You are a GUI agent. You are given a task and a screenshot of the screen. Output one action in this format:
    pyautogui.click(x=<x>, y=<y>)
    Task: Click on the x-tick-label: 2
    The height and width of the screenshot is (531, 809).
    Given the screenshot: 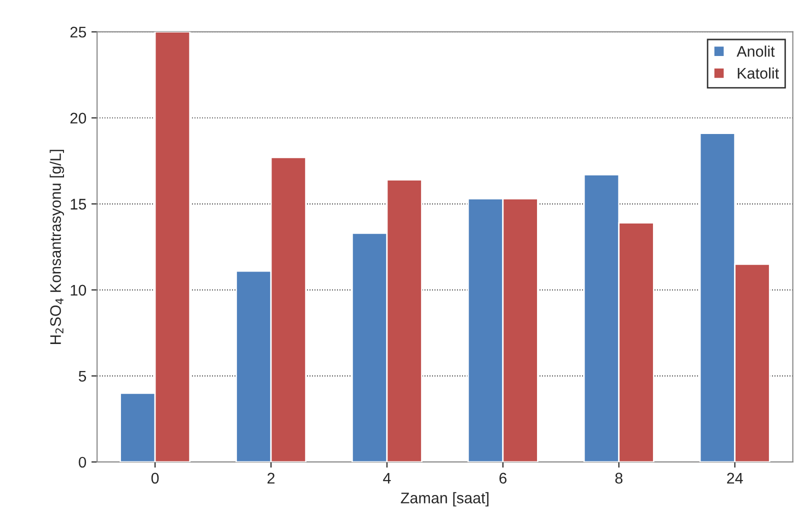 What is the action you would take?
    pyautogui.click(x=271, y=478)
    